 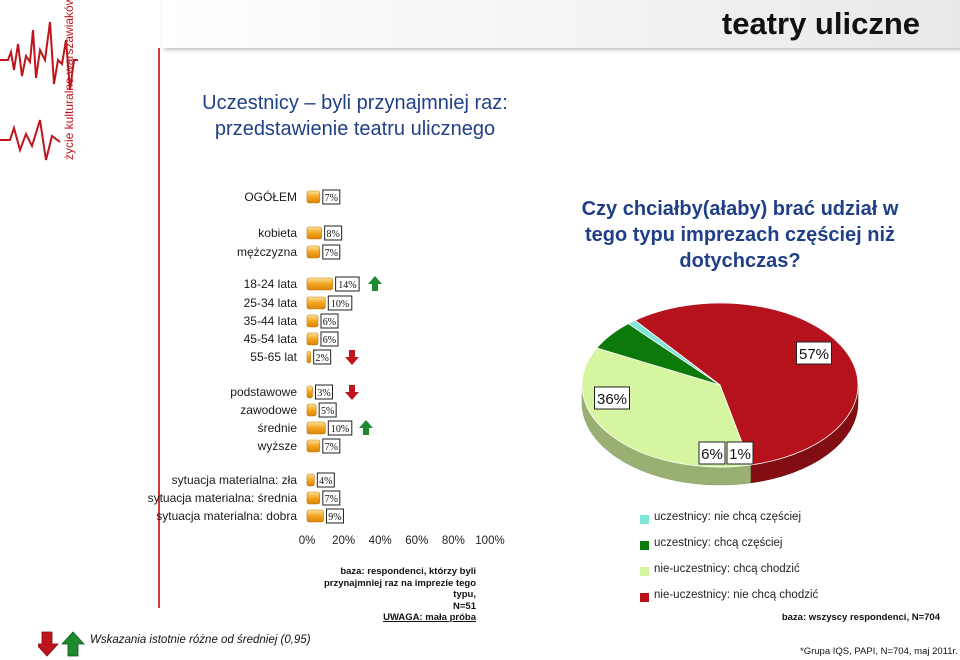 I want to click on up-arrow-icon, so click(x=73, y=644).